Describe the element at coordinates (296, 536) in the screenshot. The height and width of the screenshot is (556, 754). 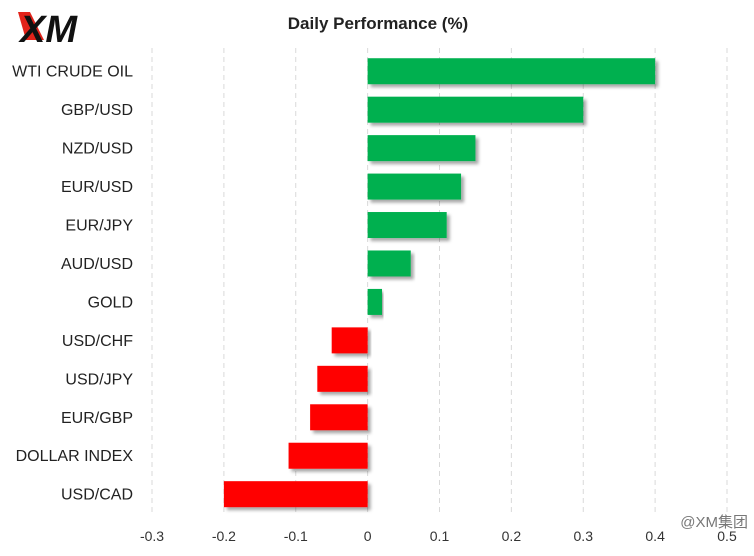
I see `x-tick-label: -0.1` at that location.